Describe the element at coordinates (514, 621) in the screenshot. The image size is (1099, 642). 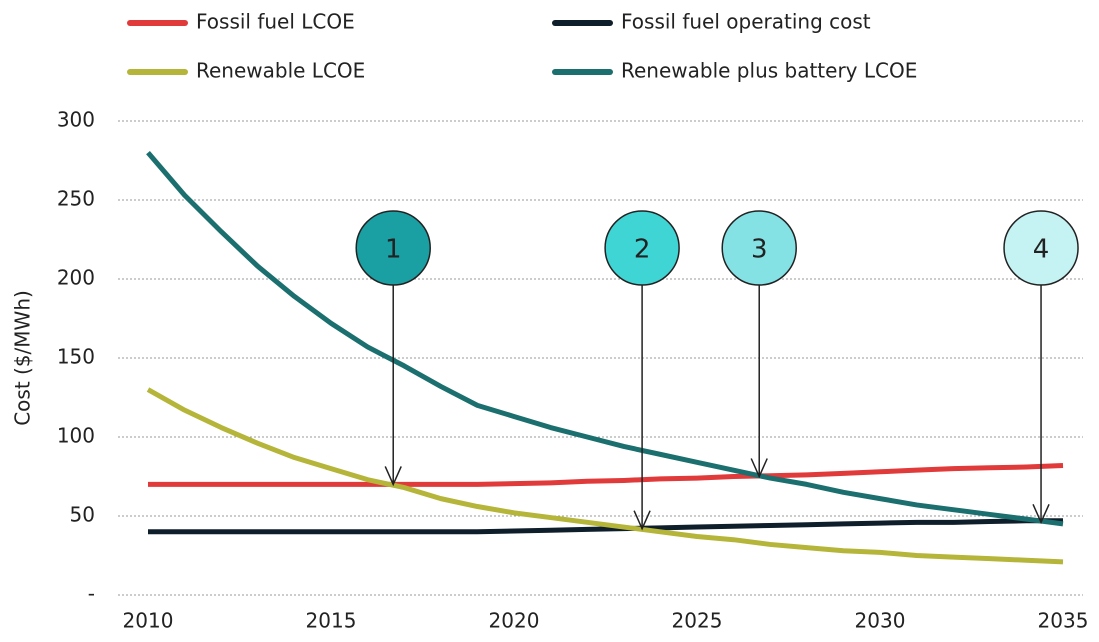
I see `x-tick-label: 2020` at that location.